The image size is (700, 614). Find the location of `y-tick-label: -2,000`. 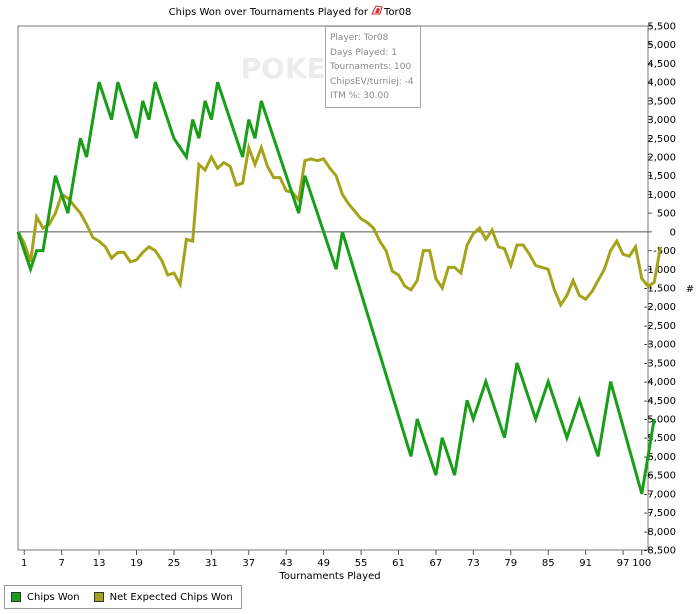

y-tick-label: -2,000 is located at coordinates (660, 307).